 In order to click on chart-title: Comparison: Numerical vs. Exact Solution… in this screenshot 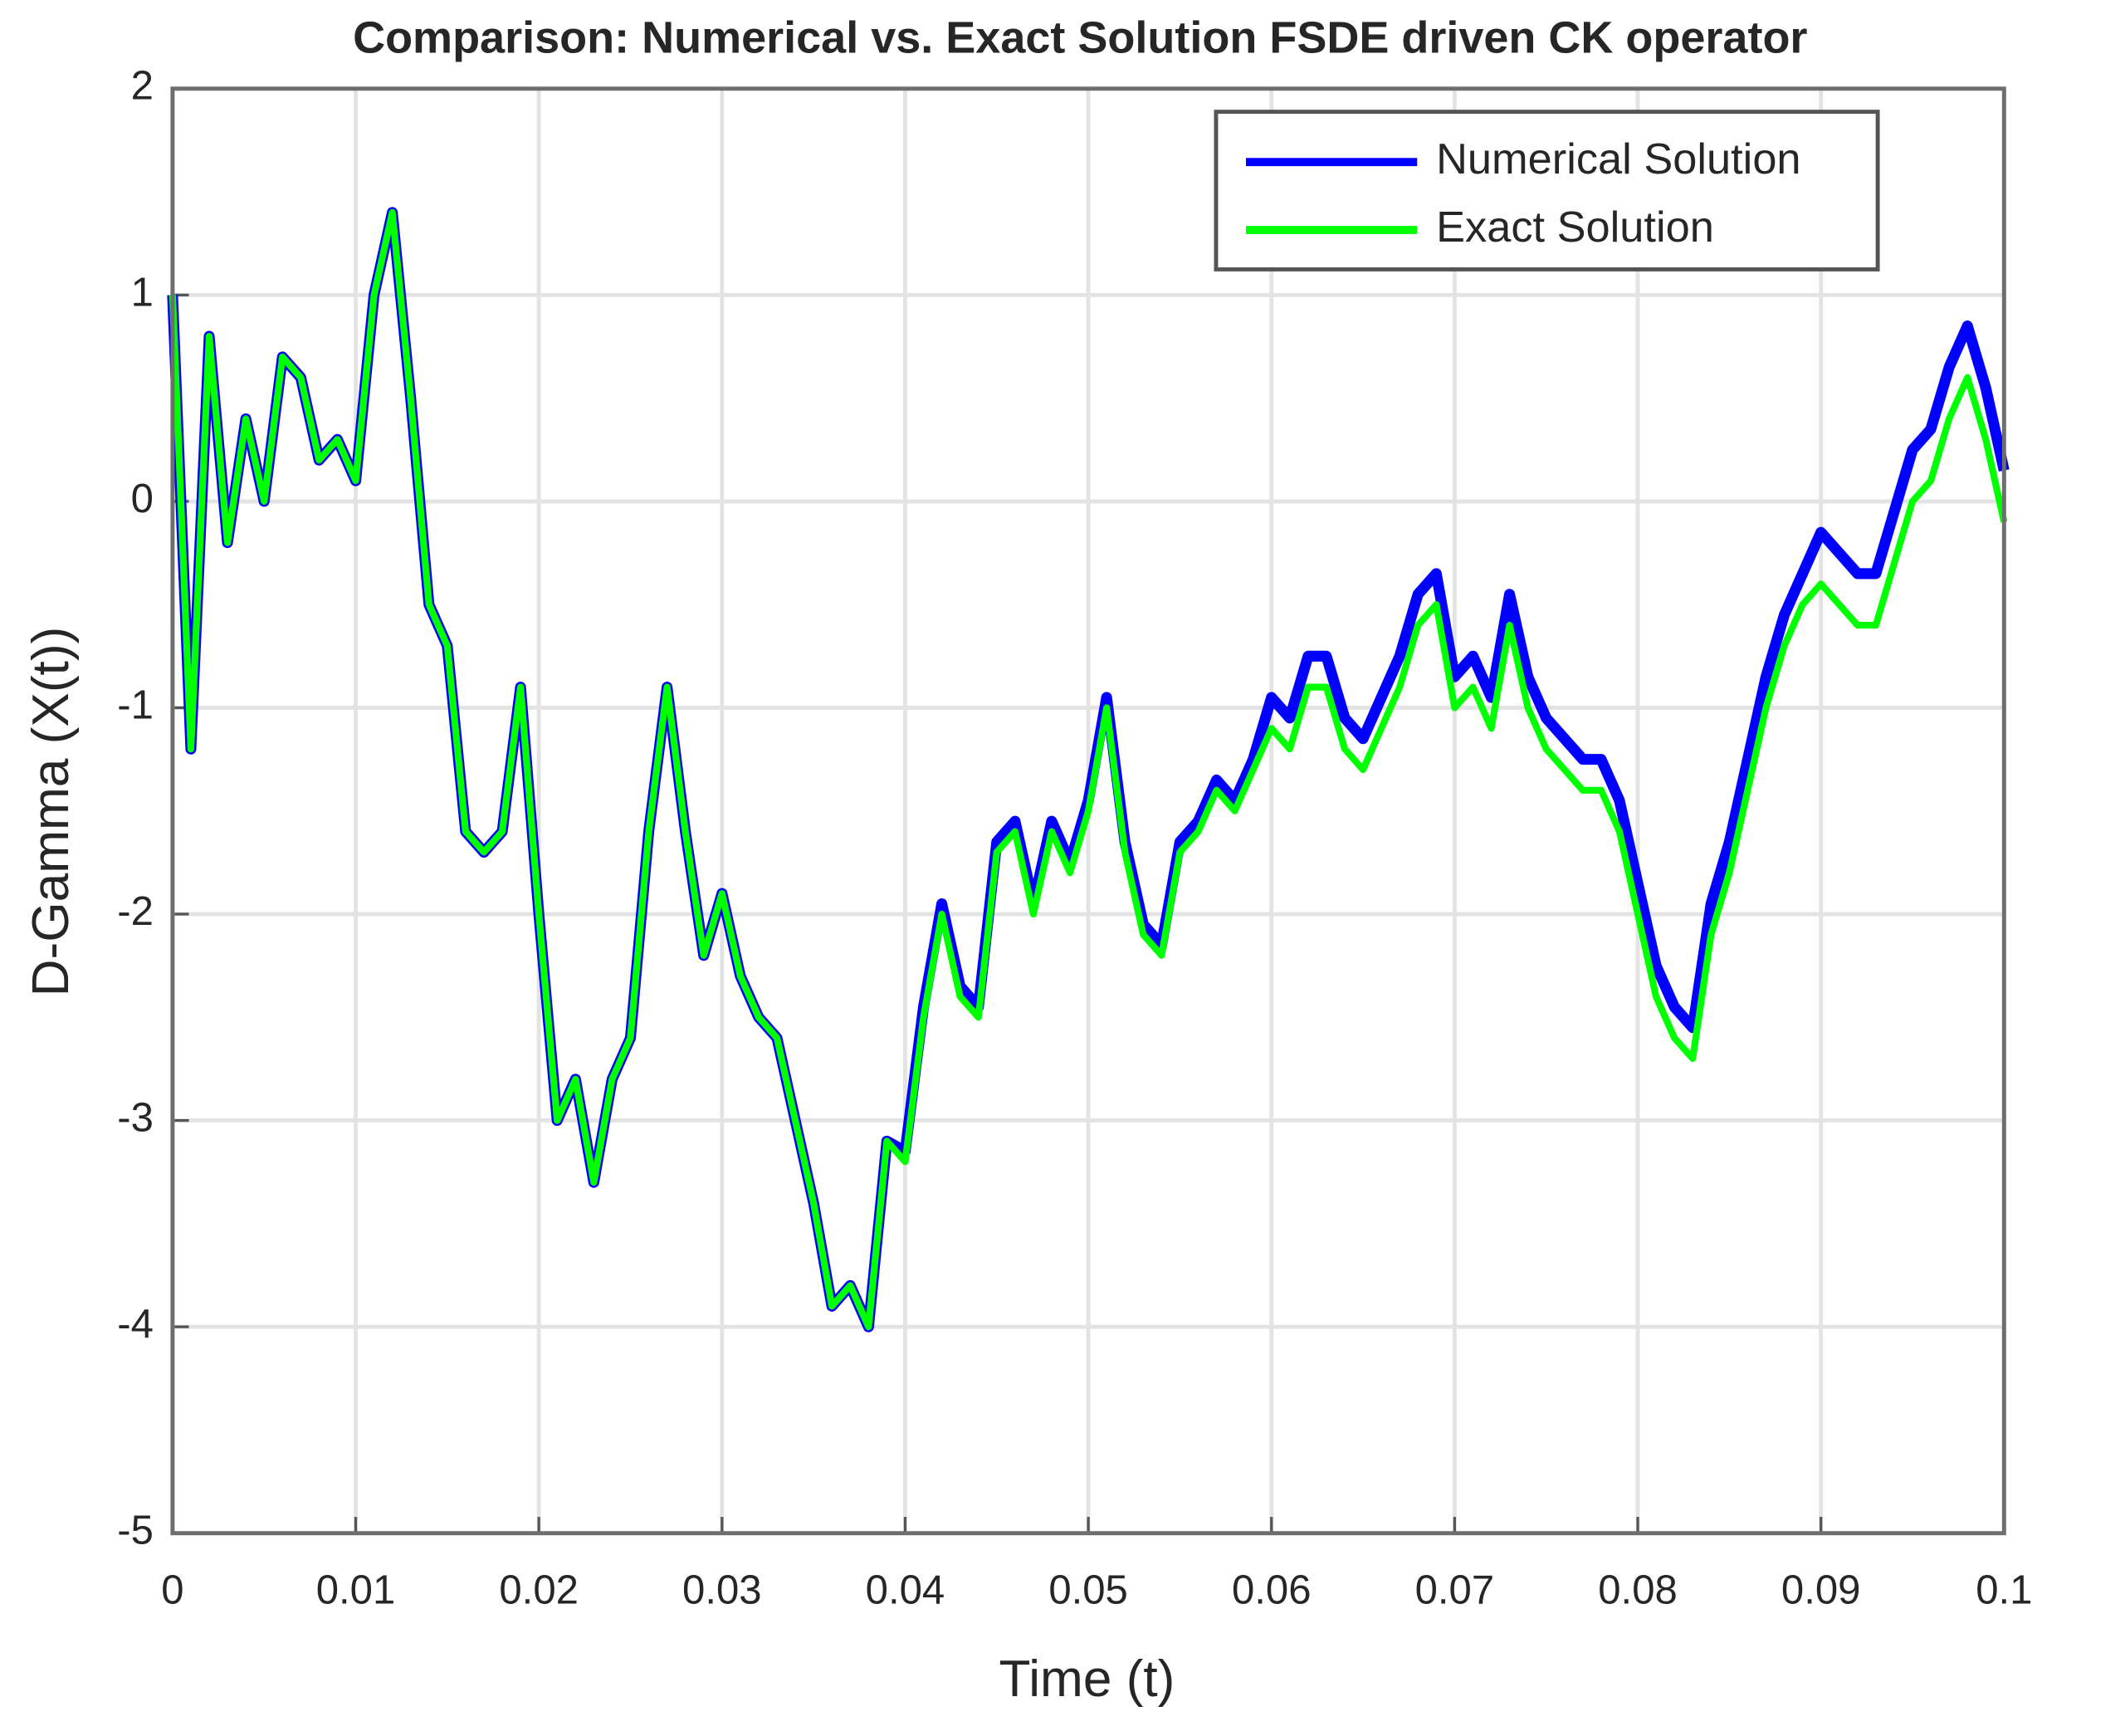, I will do `click(1080, 38)`.